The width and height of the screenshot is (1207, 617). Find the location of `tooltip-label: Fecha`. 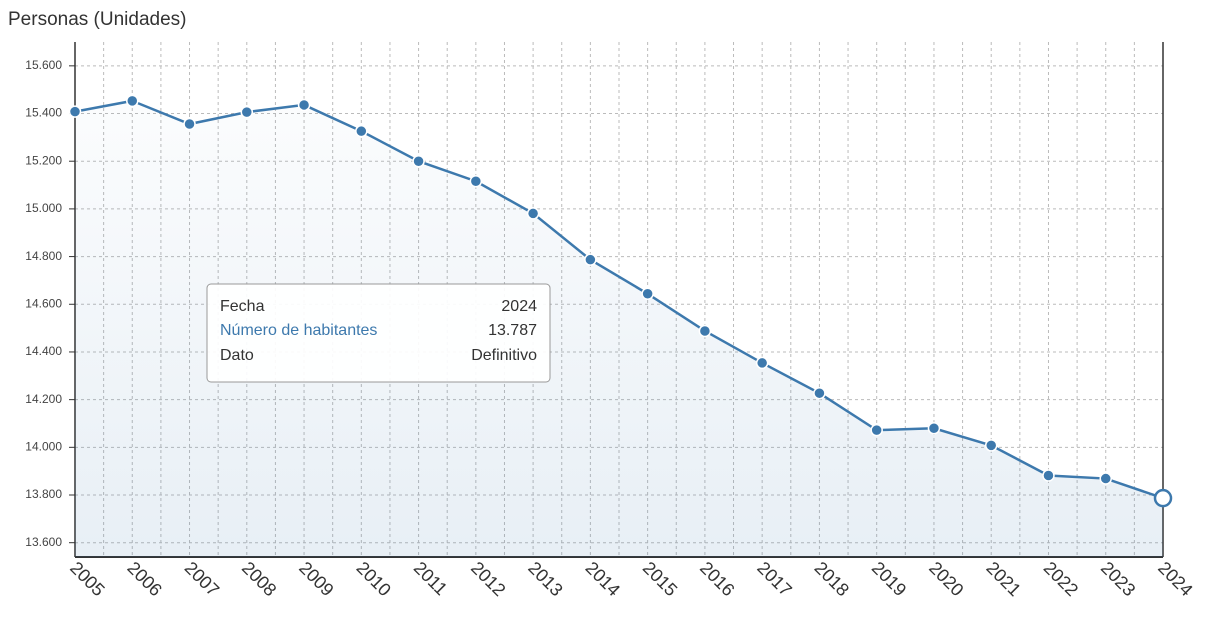

tooltip-label: Fecha is located at coordinates (242, 306).